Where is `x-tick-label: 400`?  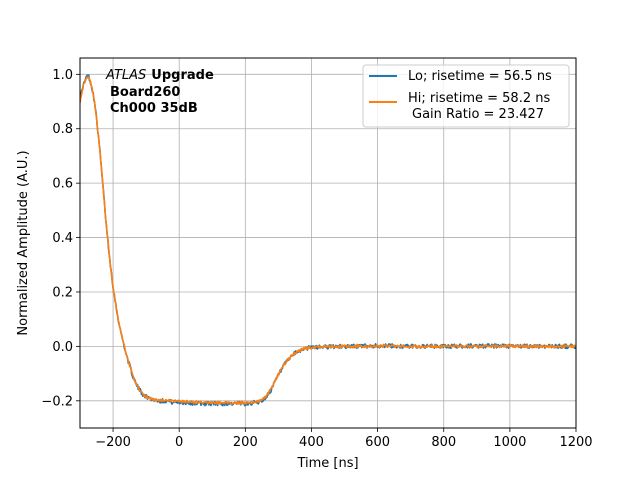
x-tick-label: 400 is located at coordinates (311, 442).